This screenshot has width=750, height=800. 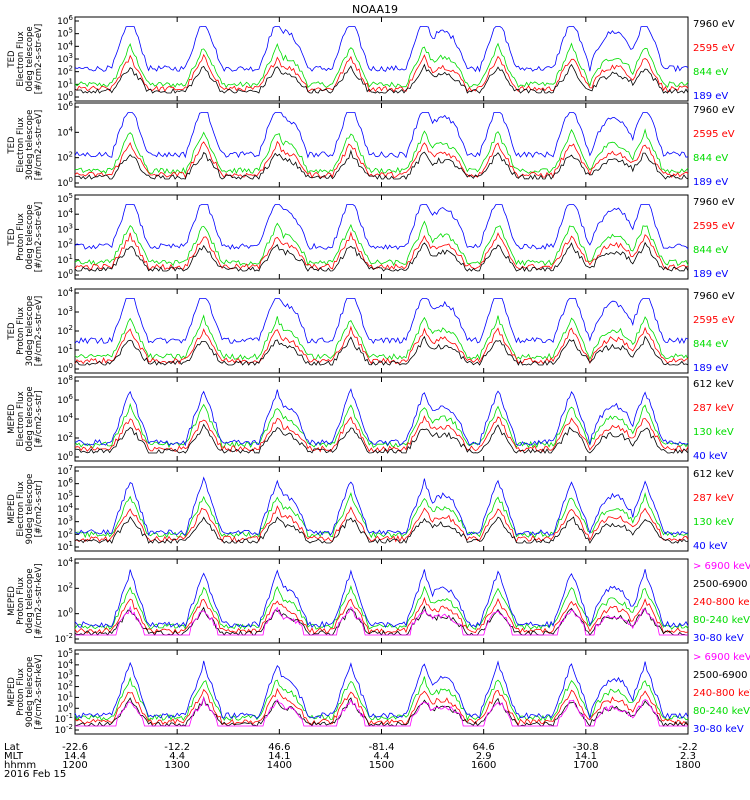 I want to click on x-tick-lat: -2.2, so click(x=688, y=747).